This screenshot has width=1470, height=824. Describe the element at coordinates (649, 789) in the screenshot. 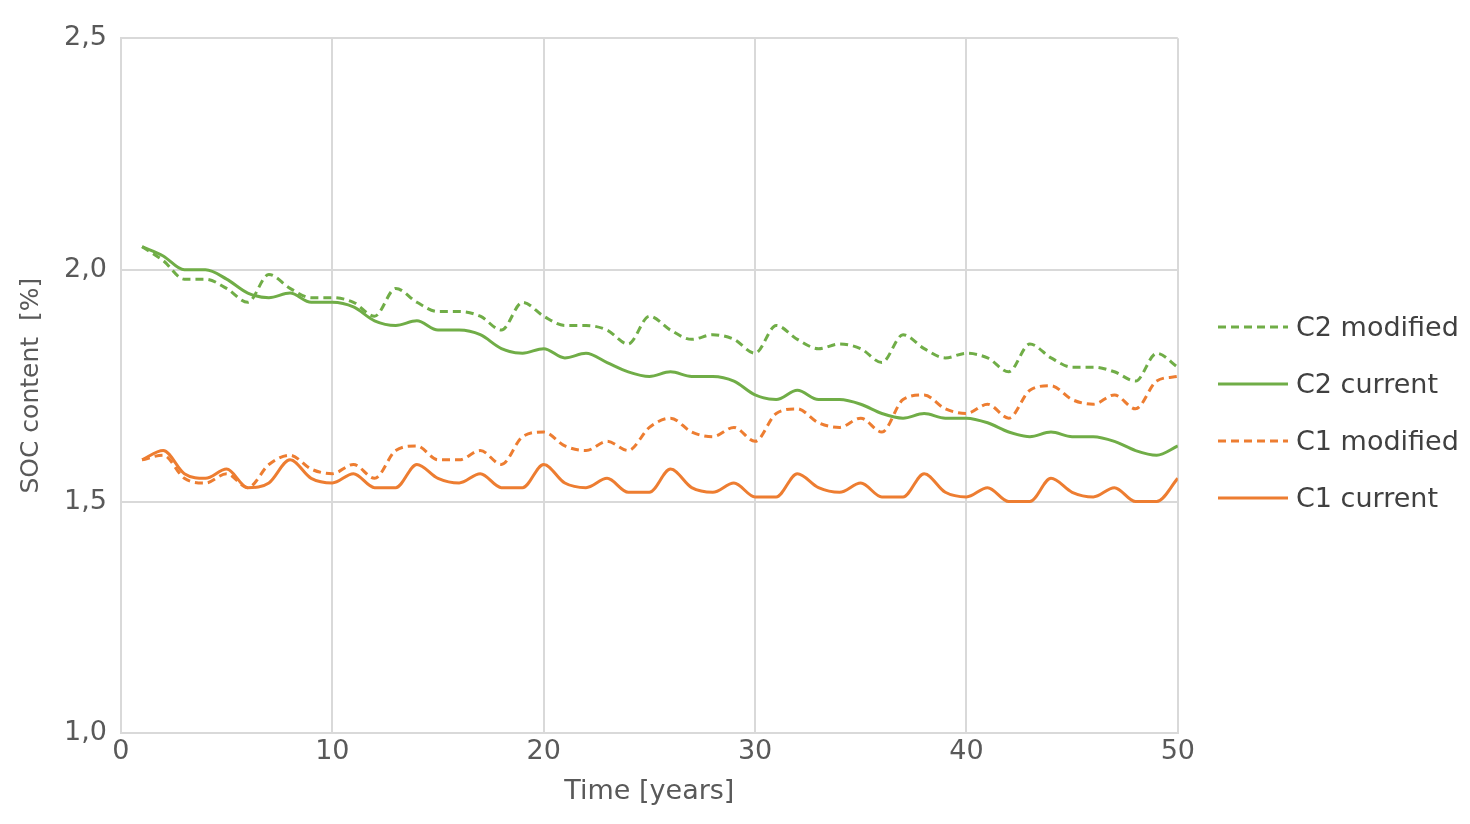

I see `x-axis-title: Time [years]` at that location.